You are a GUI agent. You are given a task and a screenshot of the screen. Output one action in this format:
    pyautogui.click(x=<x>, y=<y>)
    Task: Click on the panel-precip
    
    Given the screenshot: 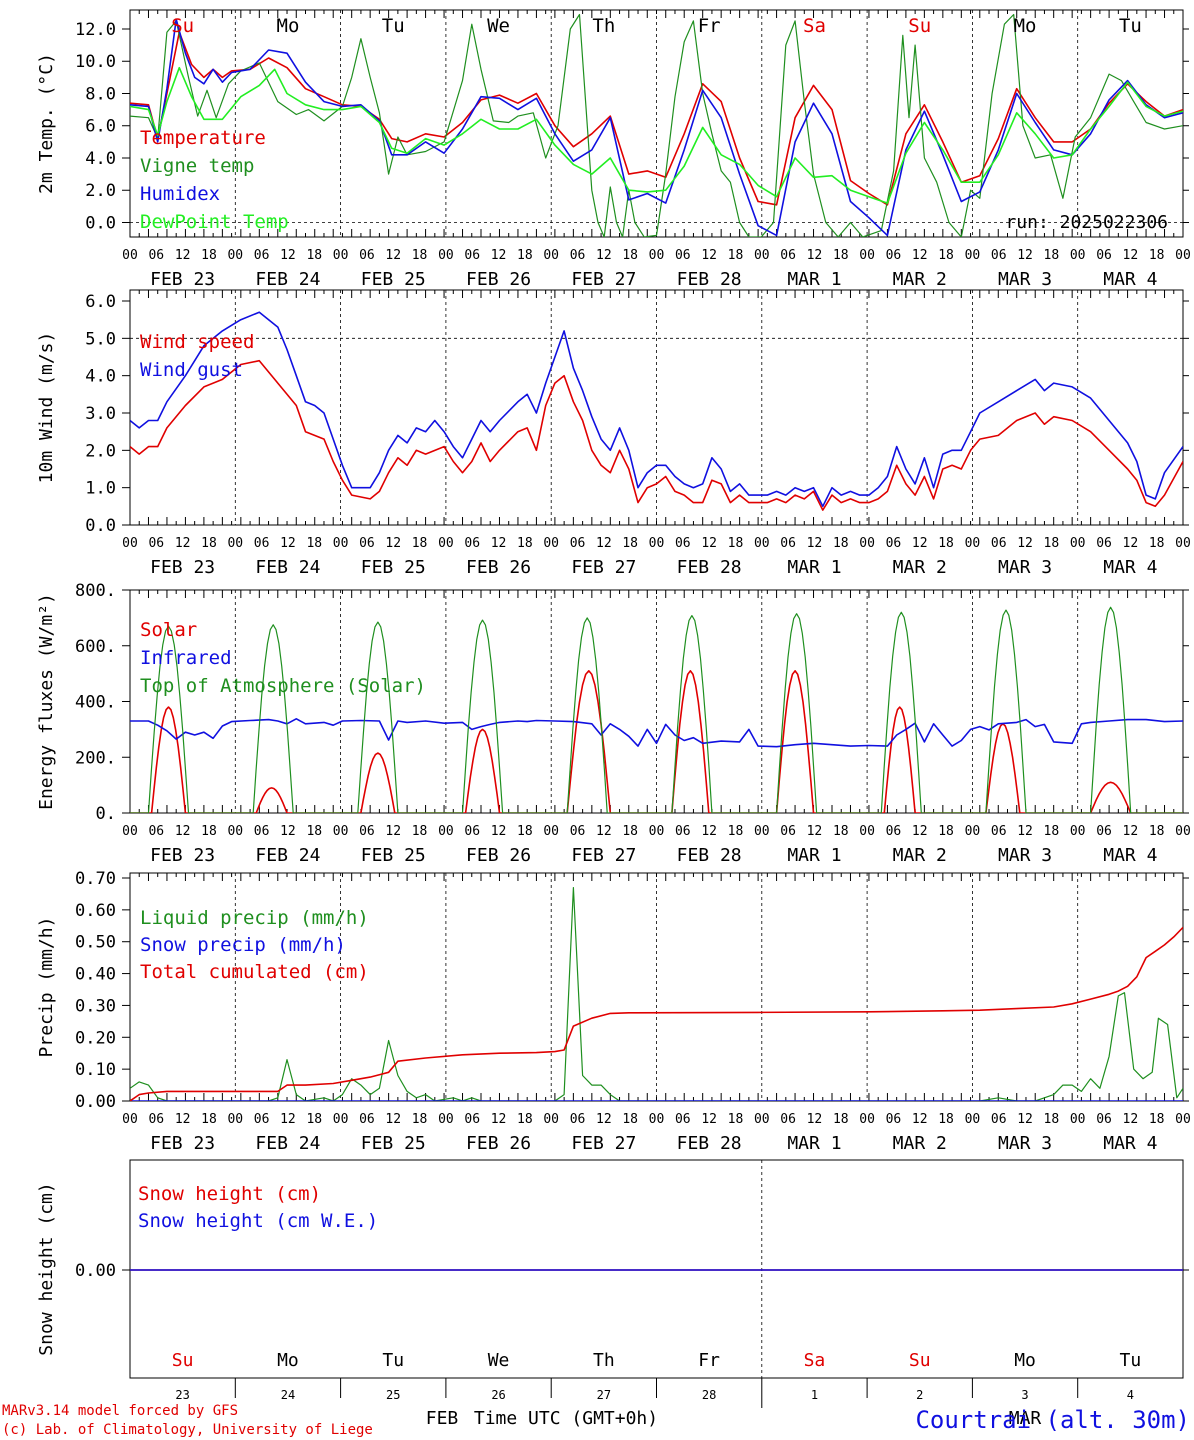 What is the action you would take?
    pyautogui.click(x=655, y=987)
    